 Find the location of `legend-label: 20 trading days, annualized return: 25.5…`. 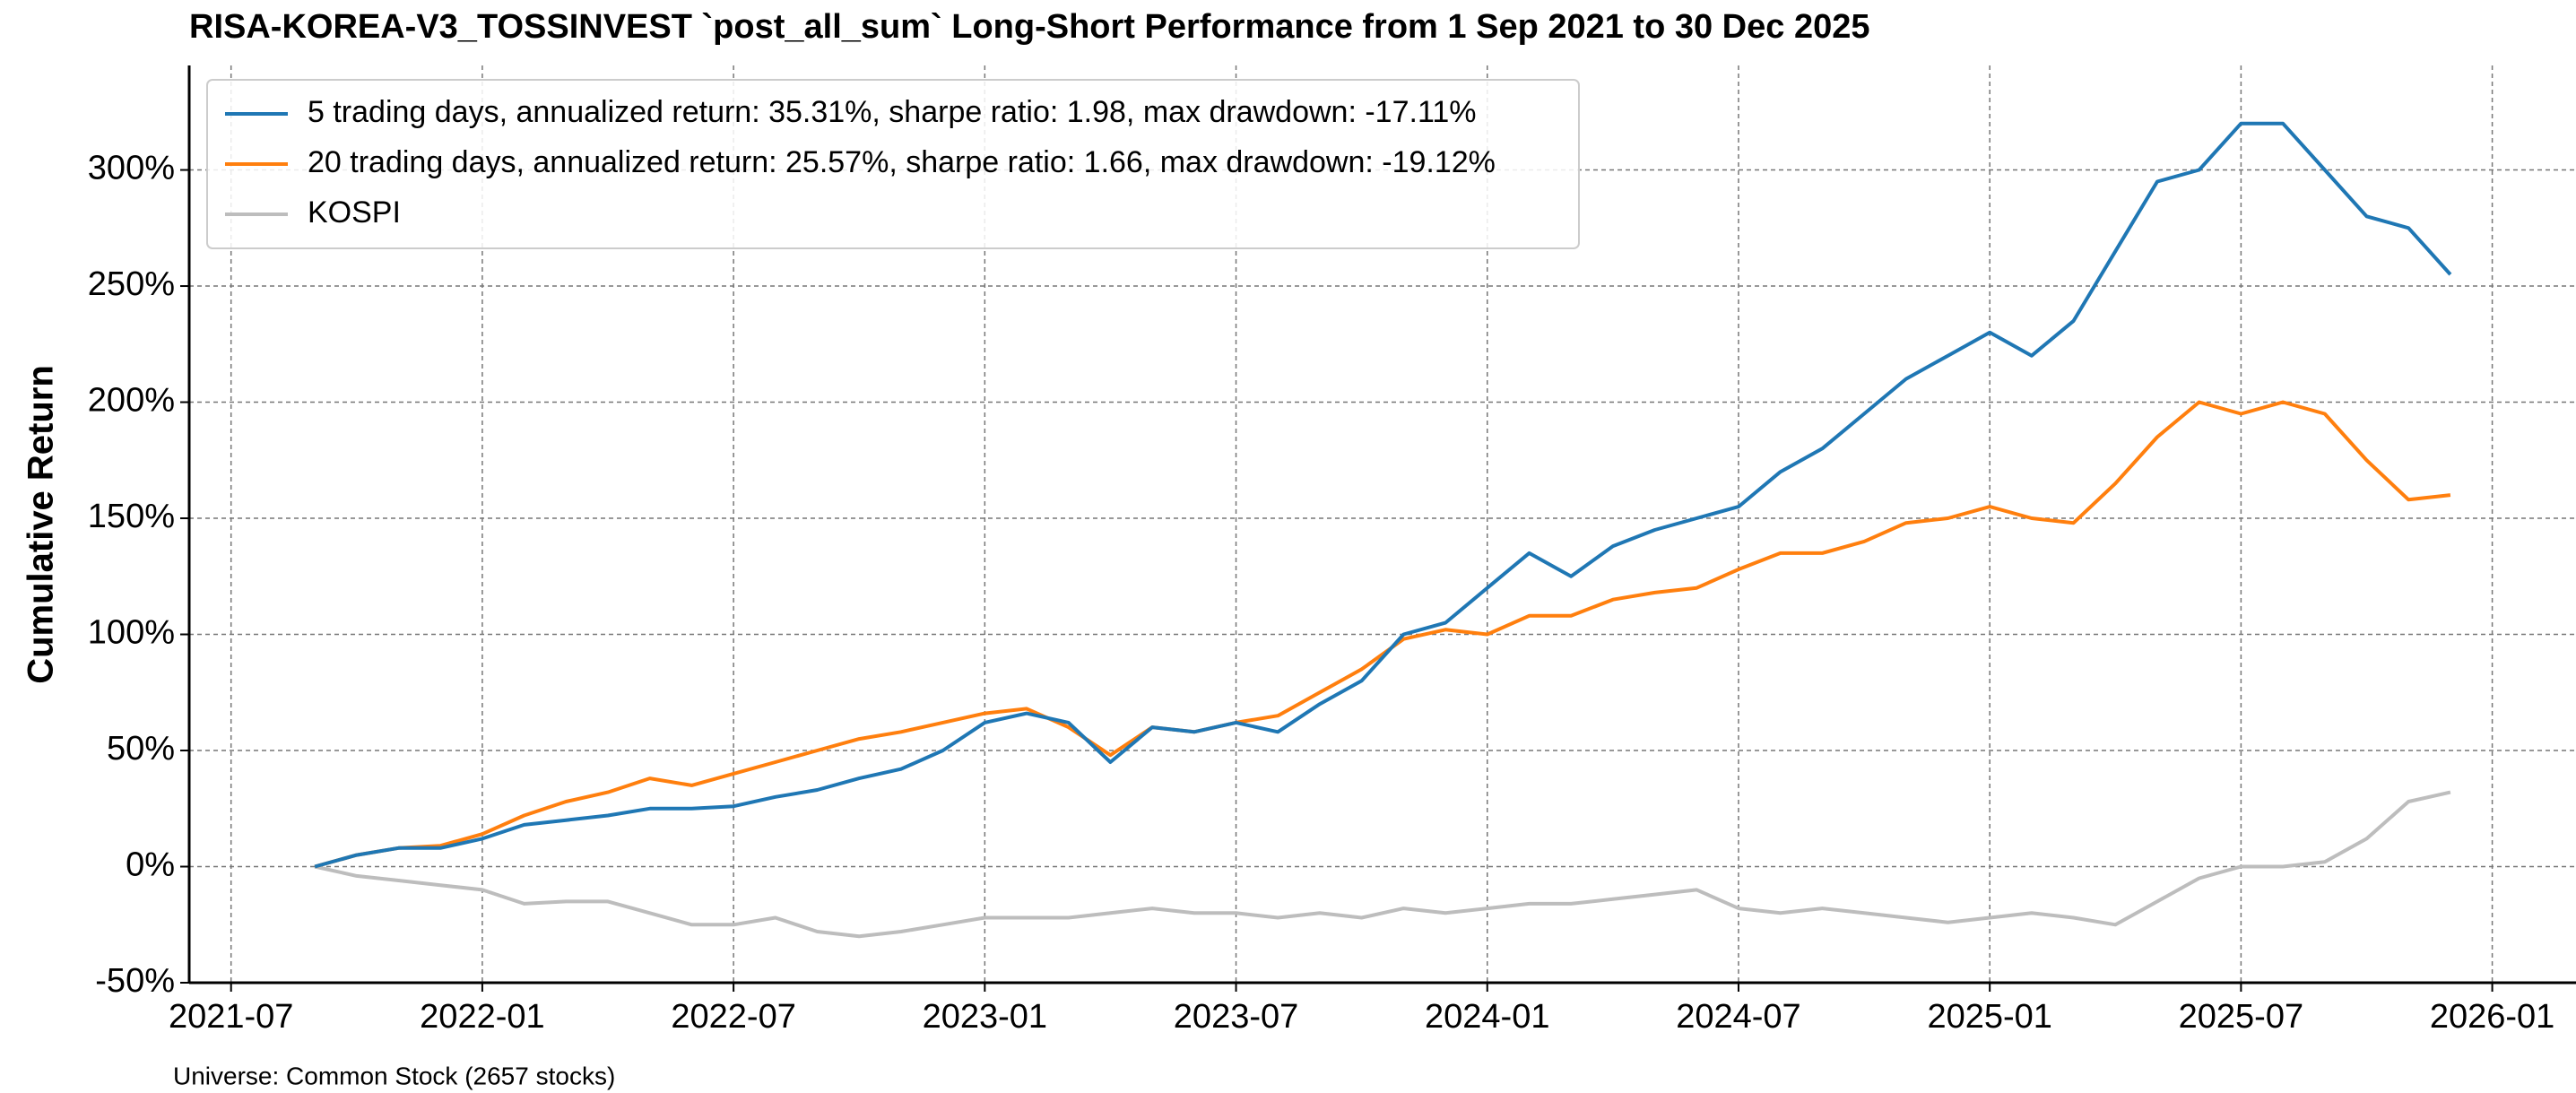

legend-label: 20 trading days, annualized return: 25.5… is located at coordinates (902, 162).